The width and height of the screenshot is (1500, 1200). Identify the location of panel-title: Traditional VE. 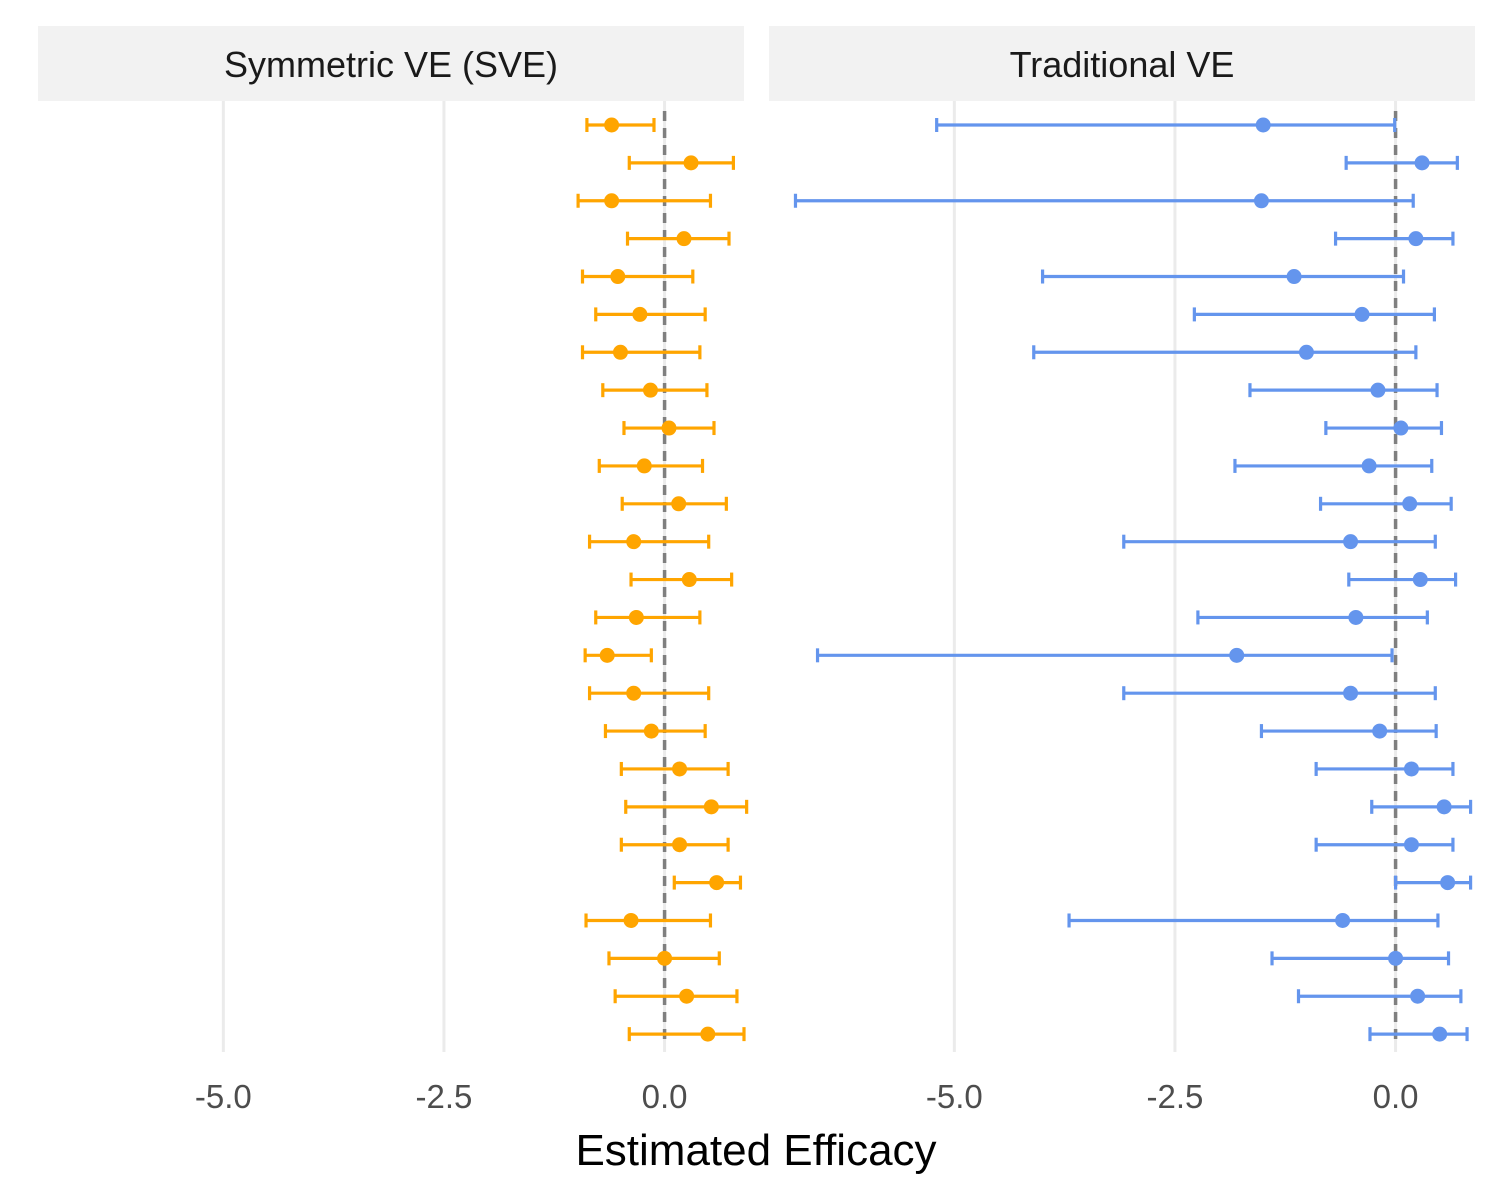
(1122, 64).